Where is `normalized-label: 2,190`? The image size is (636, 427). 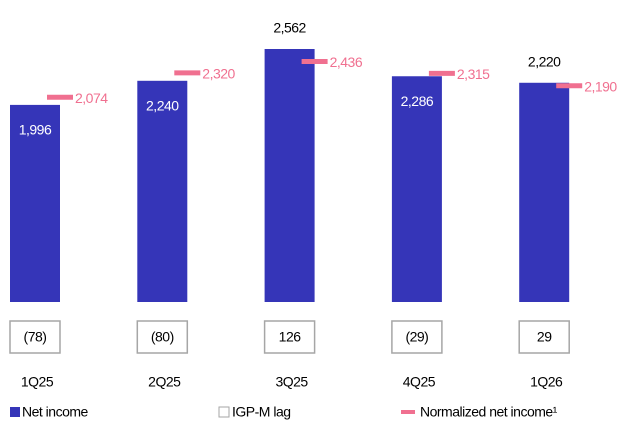 normalized-label: 2,190 is located at coordinates (600, 86).